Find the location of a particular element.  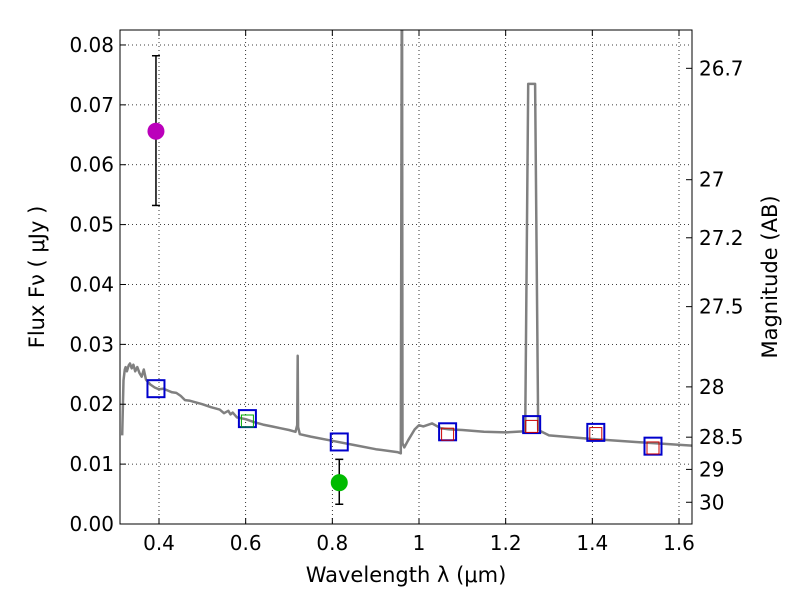

y2-tick-label: 28.5 is located at coordinates (721, 437).